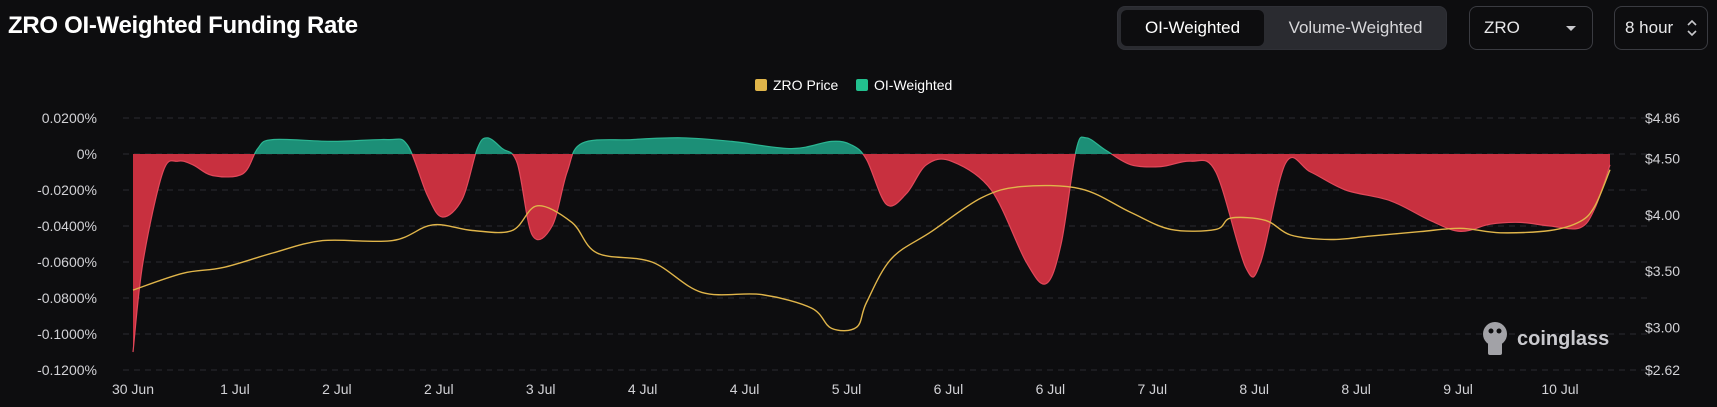 The image size is (1717, 407). I want to click on weighting-toggle: OI-Weighted Volume-Weighted, so click(1282, 28).